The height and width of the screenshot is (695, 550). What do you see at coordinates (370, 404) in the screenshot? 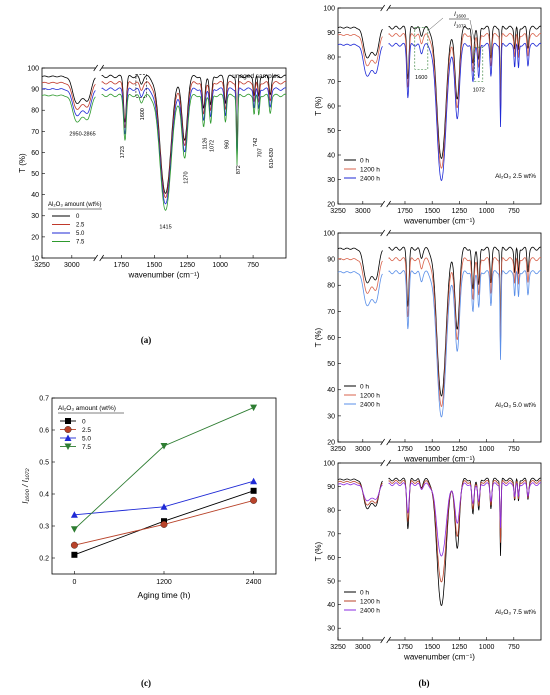
I see `legend-label-b2-2: 2400 h` at bounding box center [370, 404].